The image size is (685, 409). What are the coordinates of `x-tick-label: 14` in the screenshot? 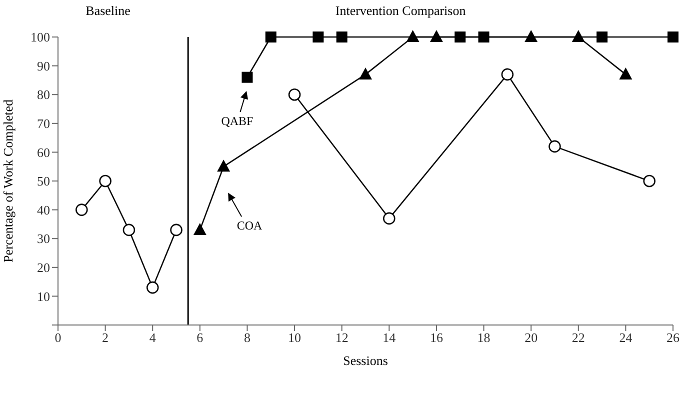 It's located at (389, 338).